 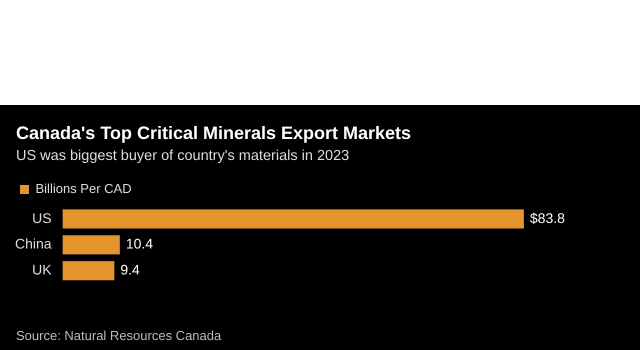 I want to click on y-tick-label: US, so click(x=42, y=218).